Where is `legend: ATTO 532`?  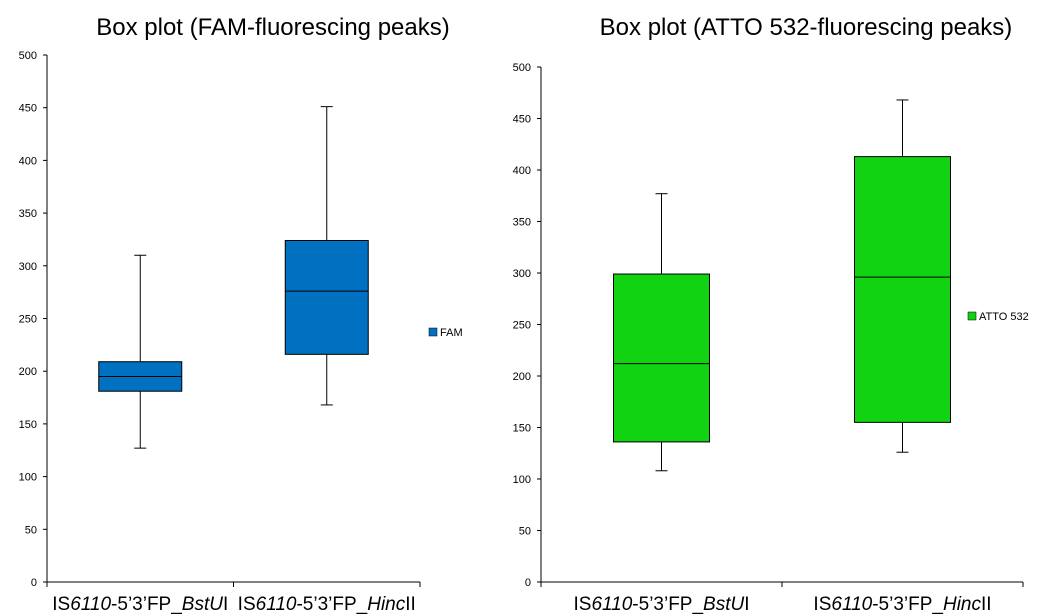 legend: ATTO 532 is located at coordinates (998, 317).